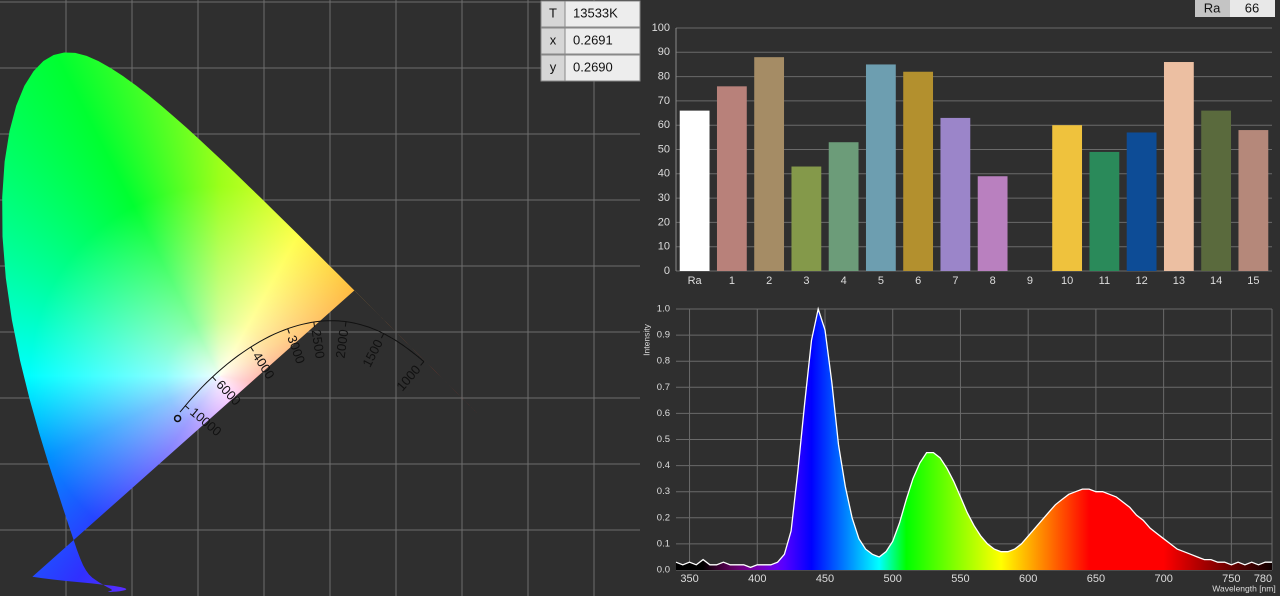 The width and height of the screenshot is (1280, 596). I want to click on ra-badge-number: 66, so click(1252, 7).